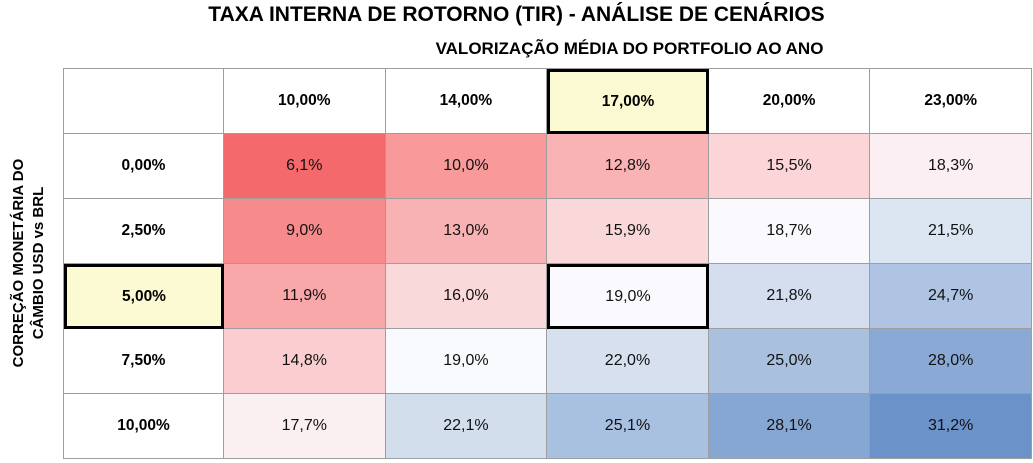 This screenshot has height=463, width=1033. Describe the element at coordinates (789, 361) in the screenshot. I see `tir-cell: 25,0%` at that location.